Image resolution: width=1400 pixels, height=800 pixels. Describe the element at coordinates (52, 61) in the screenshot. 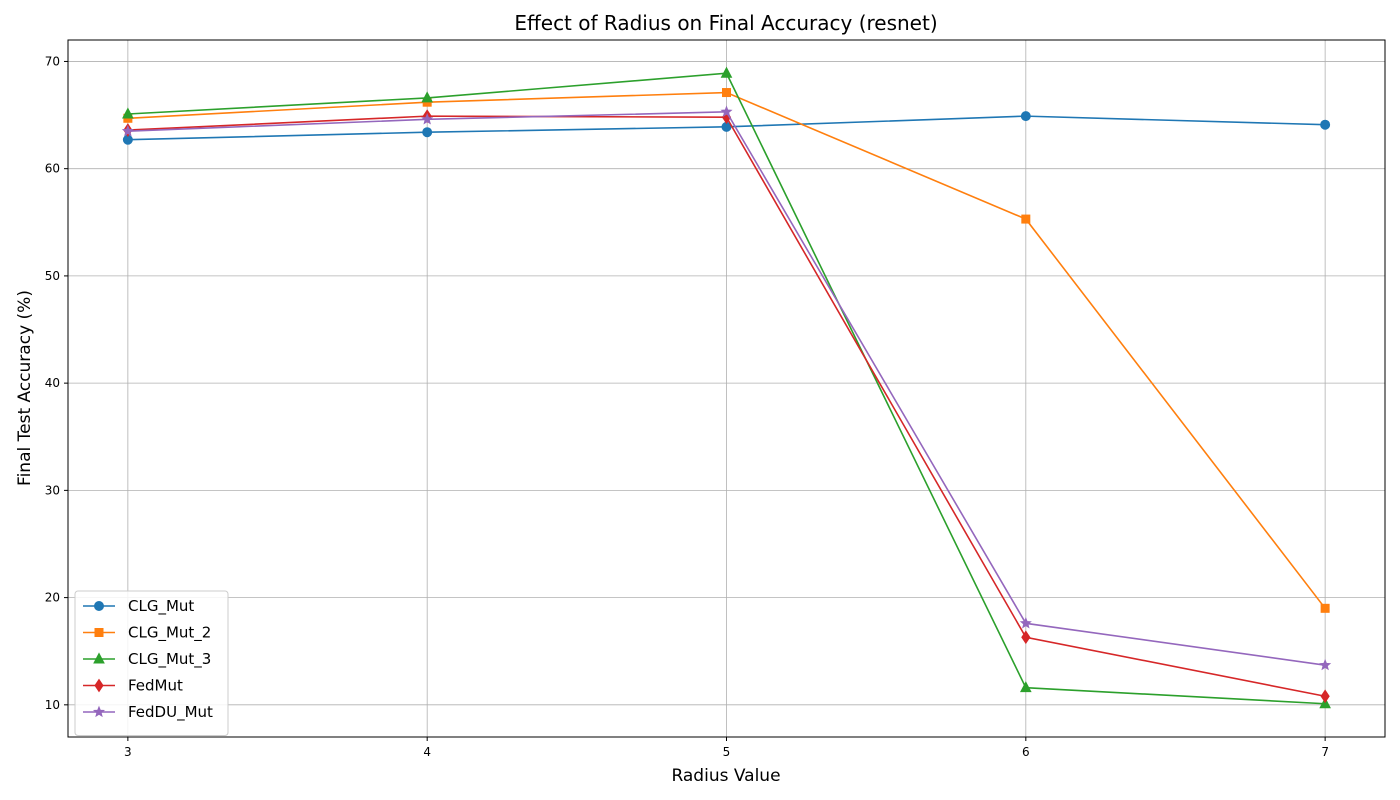

I see `y-tick-label: 70` at that location.